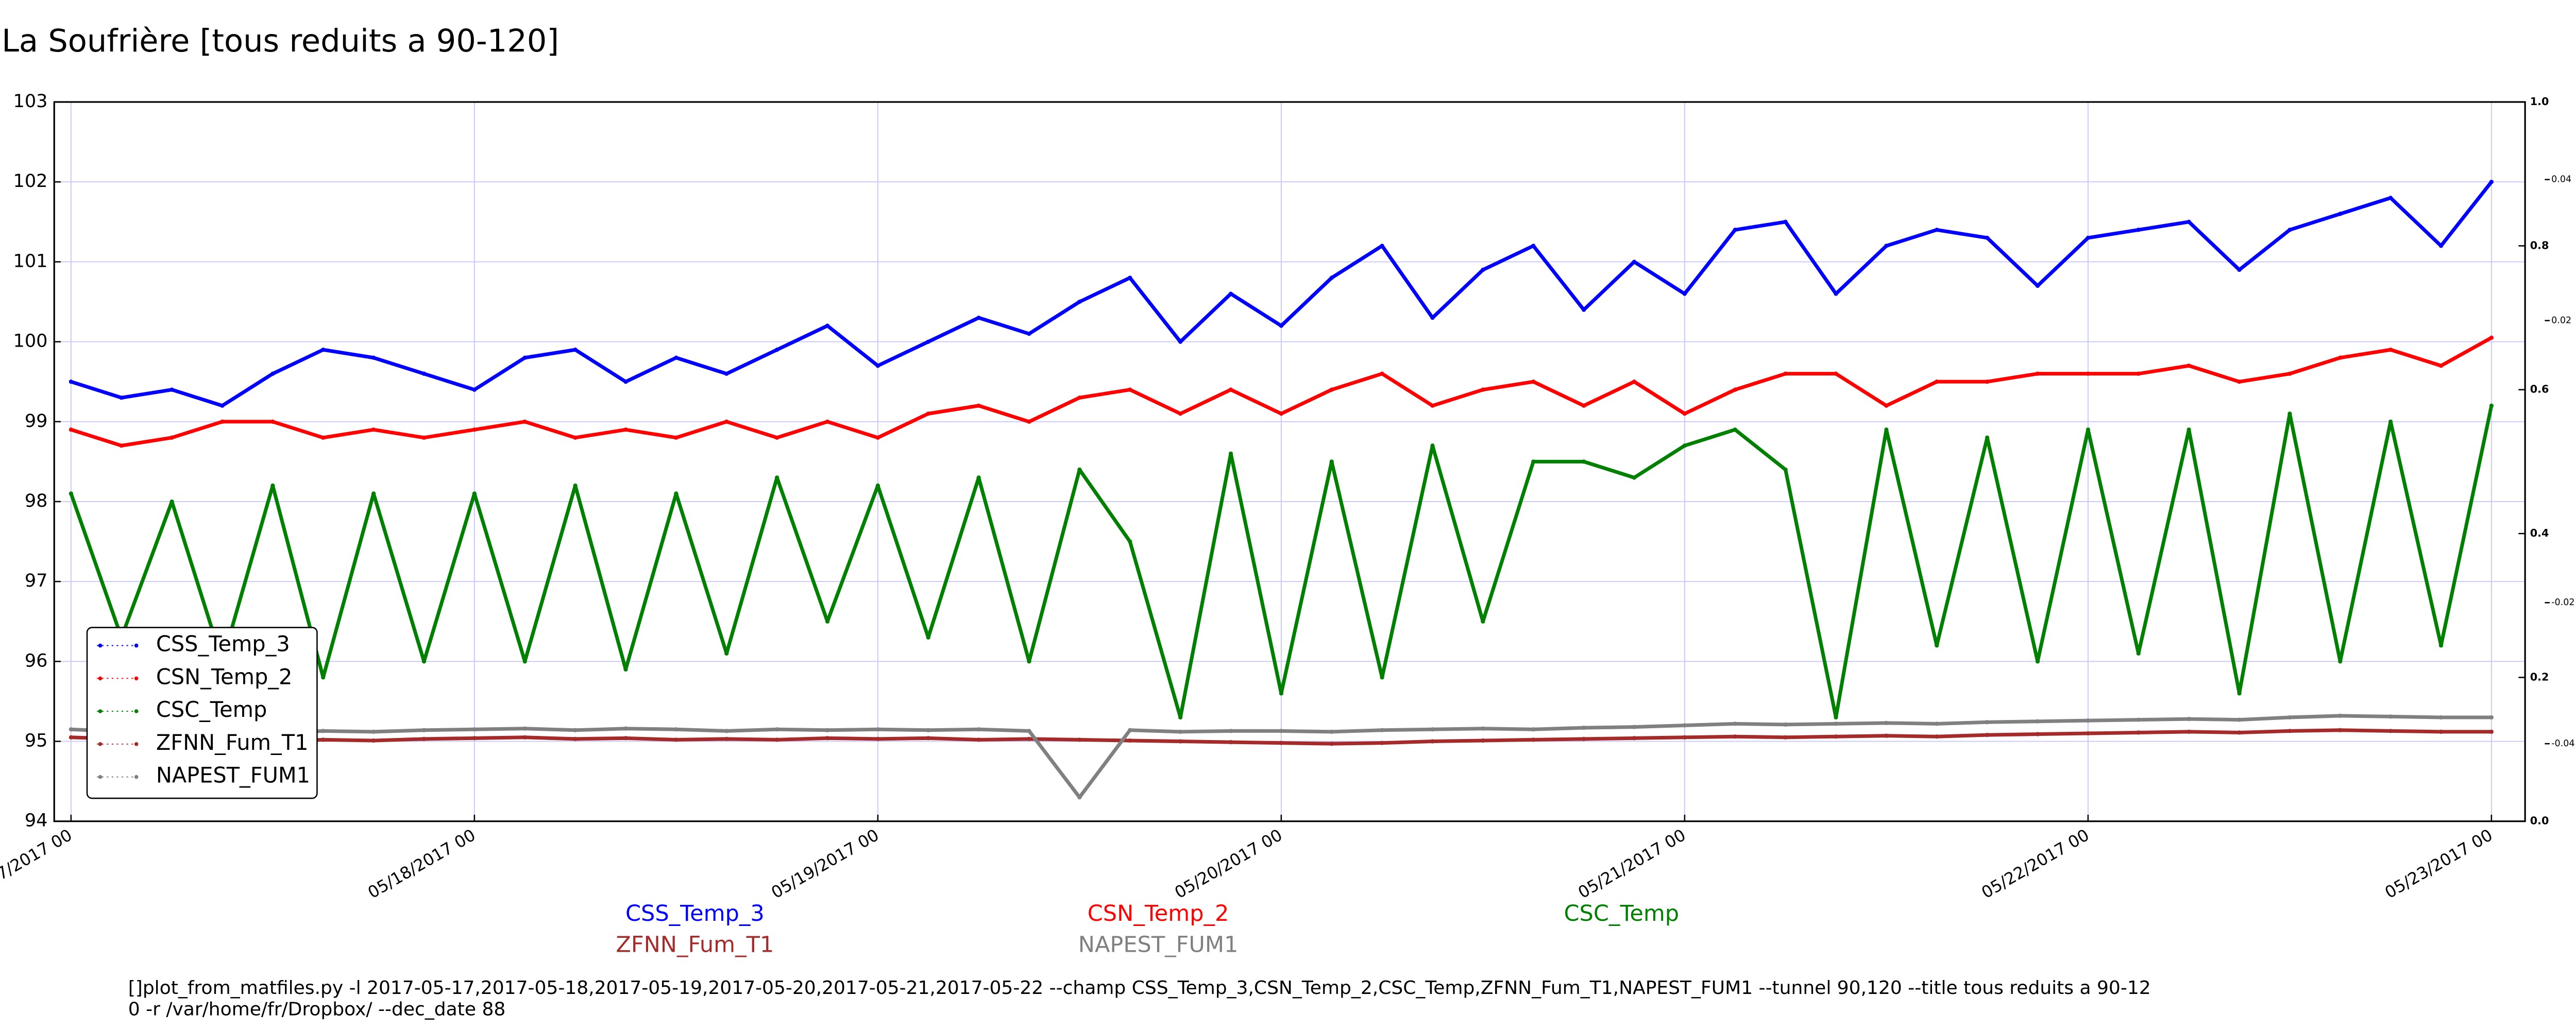 This screenshot has width=2576, height=1030. I want to click on x-tick-label: 05/23/2017 00, so click(2438, 863).